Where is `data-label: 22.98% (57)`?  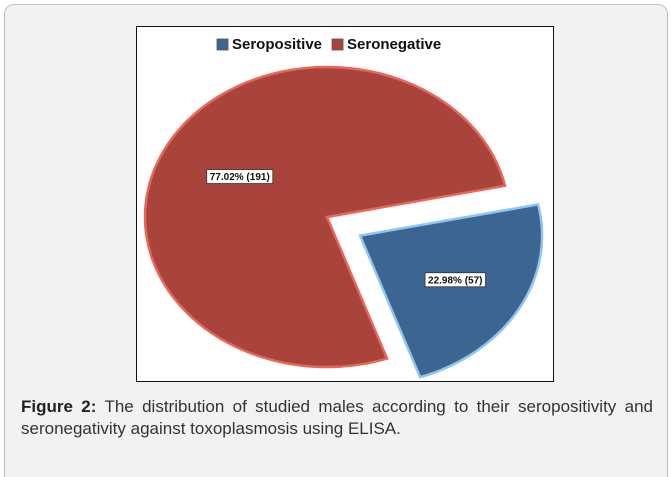 data-label: 22.98% (57) is located at coordinates (455, 280).